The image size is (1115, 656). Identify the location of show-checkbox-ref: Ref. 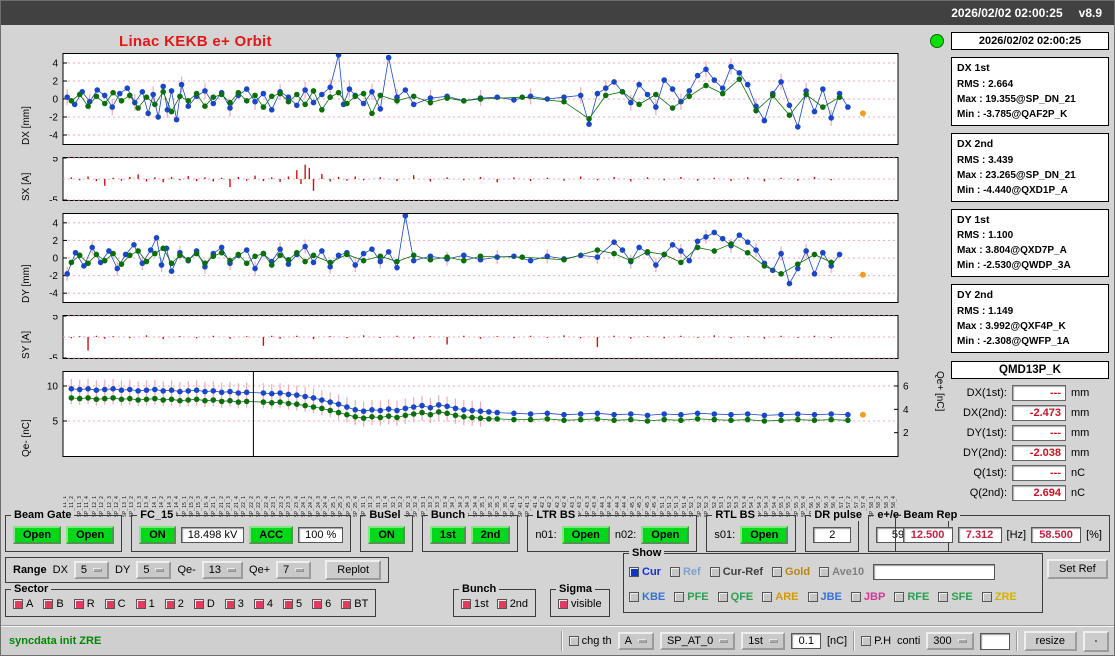
(685, 572).